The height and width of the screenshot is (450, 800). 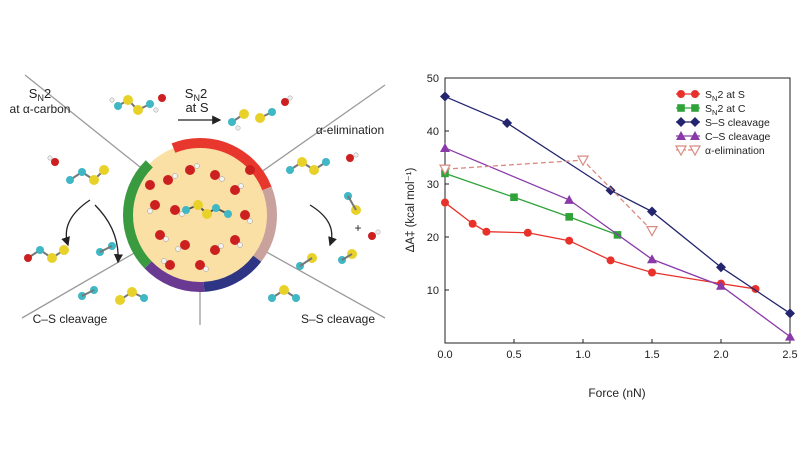 I want to click on ring-segment-cs, so click(x=200, y=215).